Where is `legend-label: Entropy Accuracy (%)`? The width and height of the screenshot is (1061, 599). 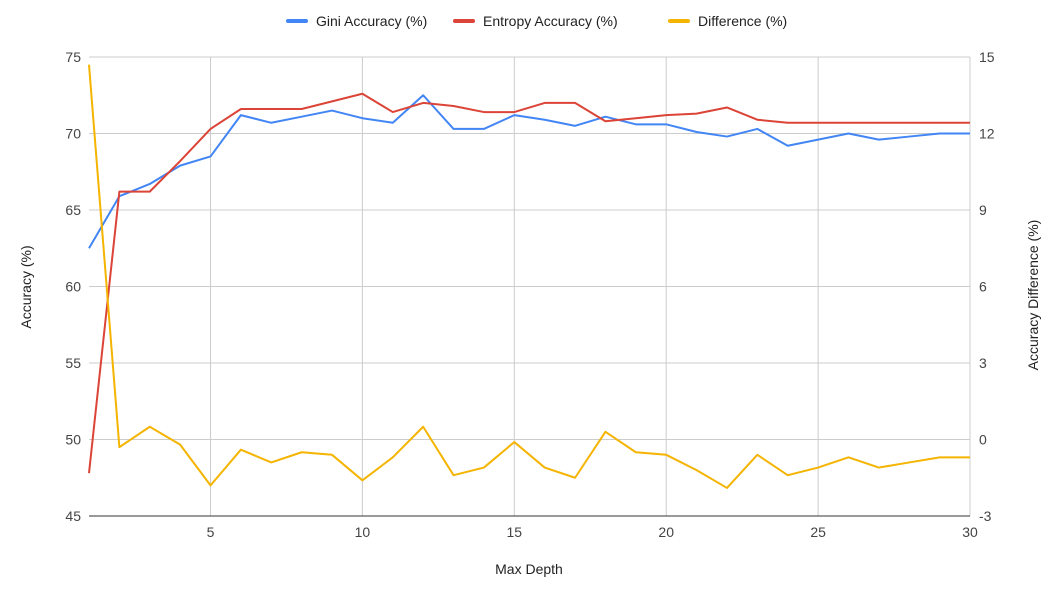 legend-label: Entropy Accuracy (%) is located at coordinates (550, 21).